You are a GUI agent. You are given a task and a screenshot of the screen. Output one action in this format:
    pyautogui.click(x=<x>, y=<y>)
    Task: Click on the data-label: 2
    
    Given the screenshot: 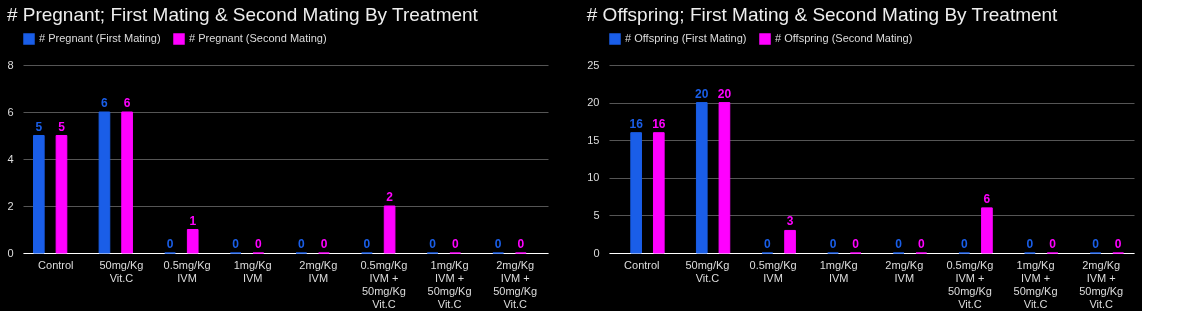 What is the action you would take?
    pyautogui.click(x=390, y=197)
    